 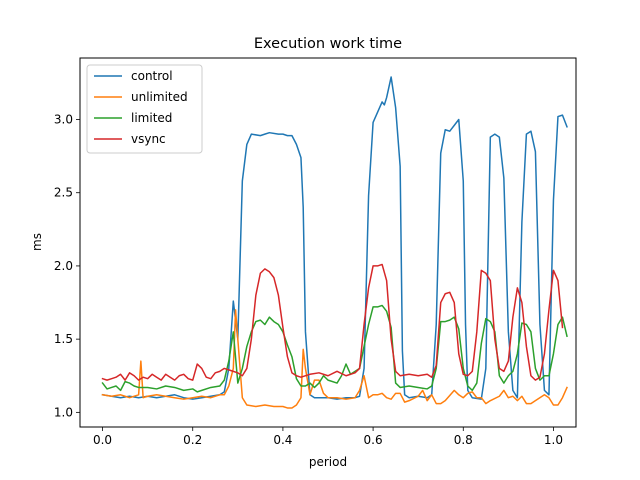 I want to click on y-tick-label: 3.0, so click(x=63, y=120).